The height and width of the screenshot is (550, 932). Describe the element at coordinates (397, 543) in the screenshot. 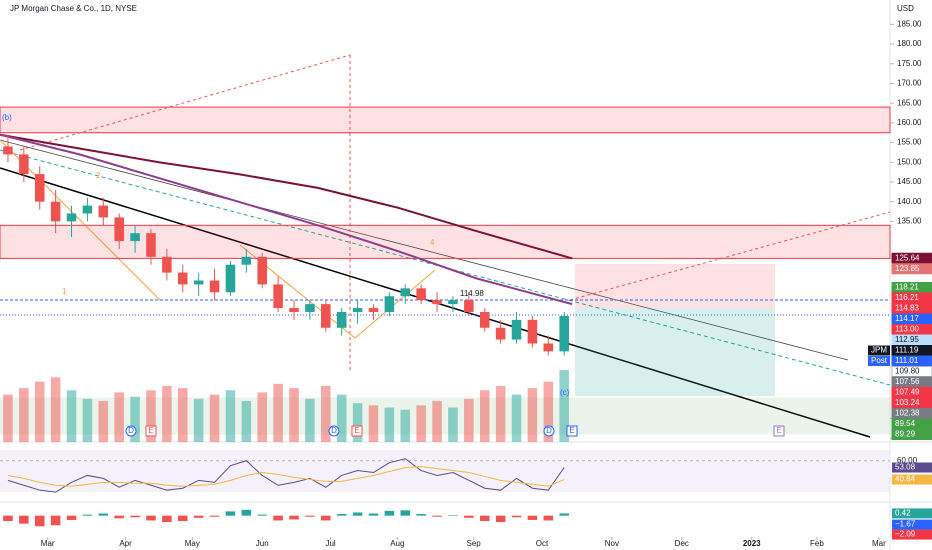

I see `x-tick-label: Aug` at that location.